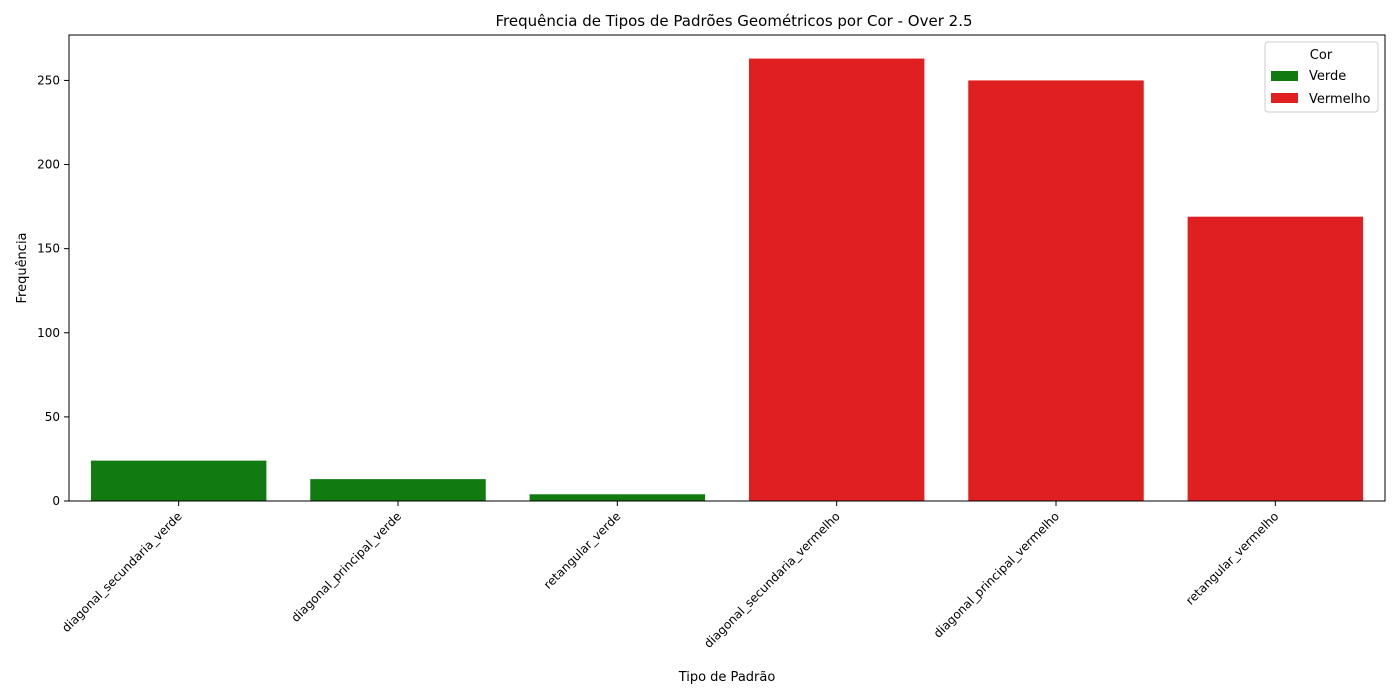 The height and width of the screenshot is (700, 1400). I want to click on x-tick-label: diagonal_principal_vermelho, so click(996, 574).